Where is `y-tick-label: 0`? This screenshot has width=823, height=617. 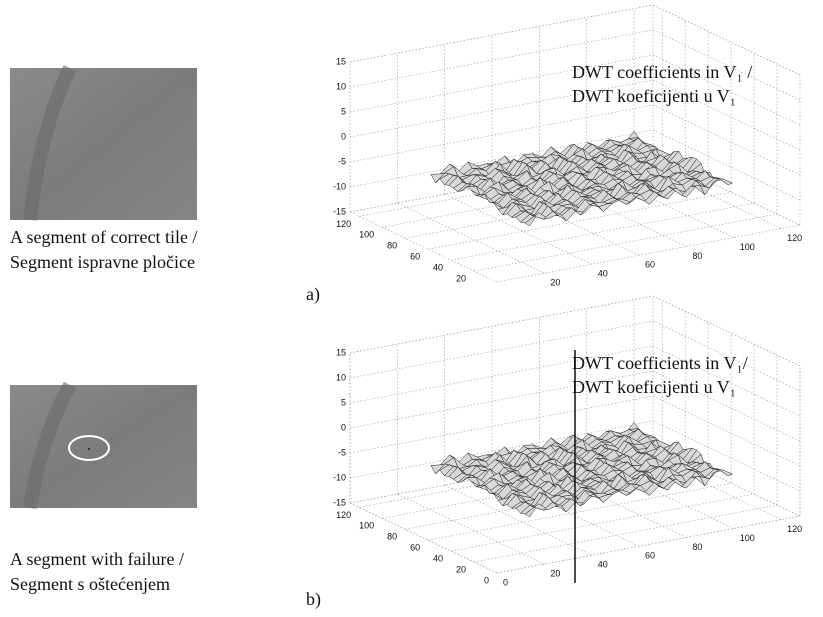
y-tick-label: 0 is located at coordinates (486, 580).